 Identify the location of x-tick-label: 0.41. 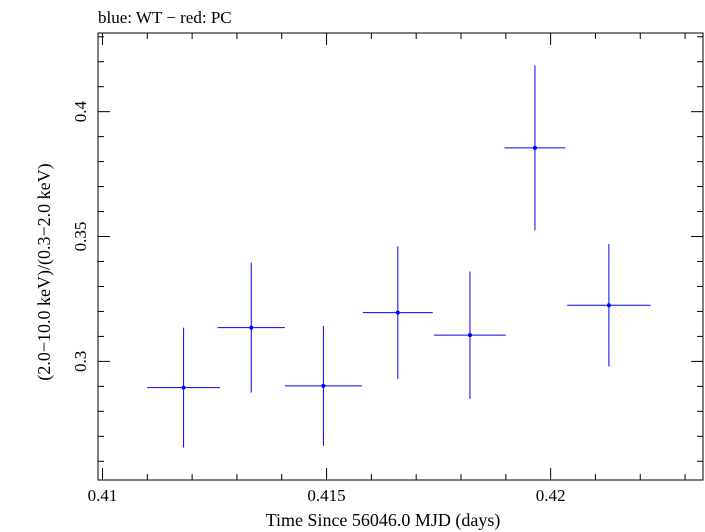
(103, 495).